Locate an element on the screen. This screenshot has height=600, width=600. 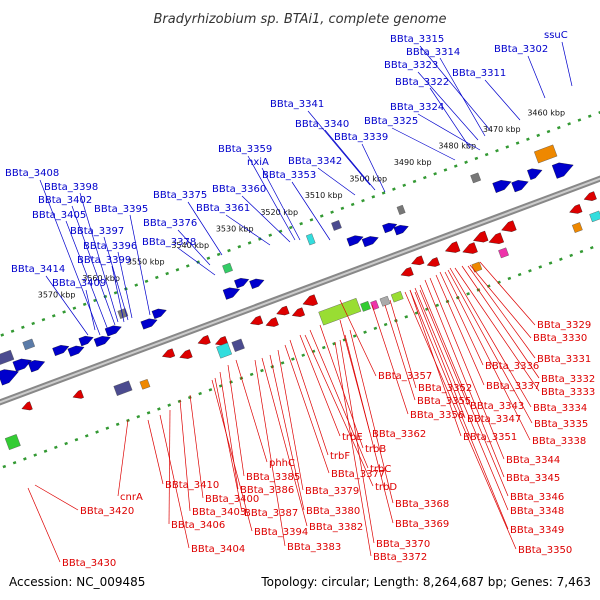
reverse-gene-label: BBta_3355 is located at coordinates (444, 401).